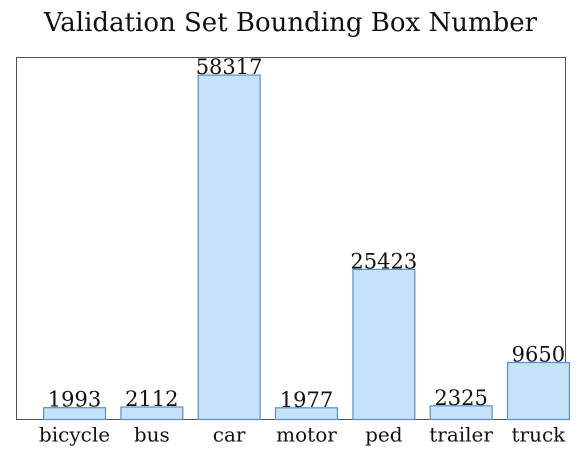 The width and height of the screenshot is (581, 457). Describe the element at coordinates (538, 391) in the screenshot. I see `bar-truck` at that location.